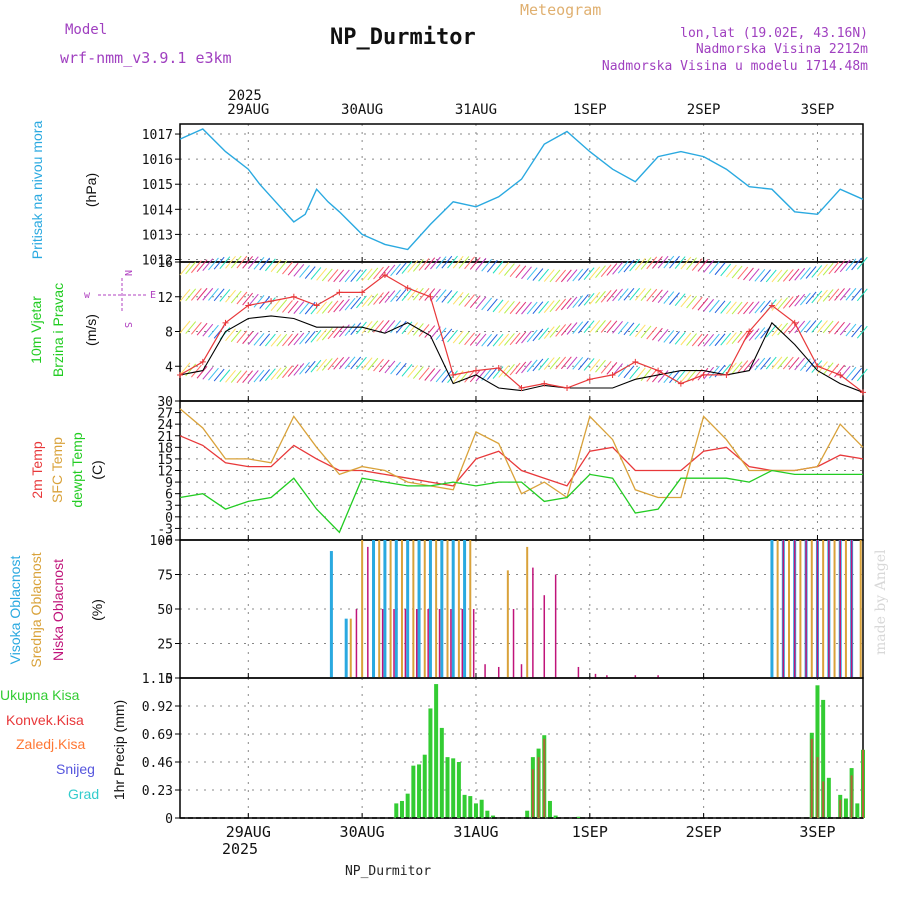 The height and width of the screenshot is (900, 900). Describe the element at coordinates (83, 794) in the screenshot. I see `legend-hail: Grad` at that location.